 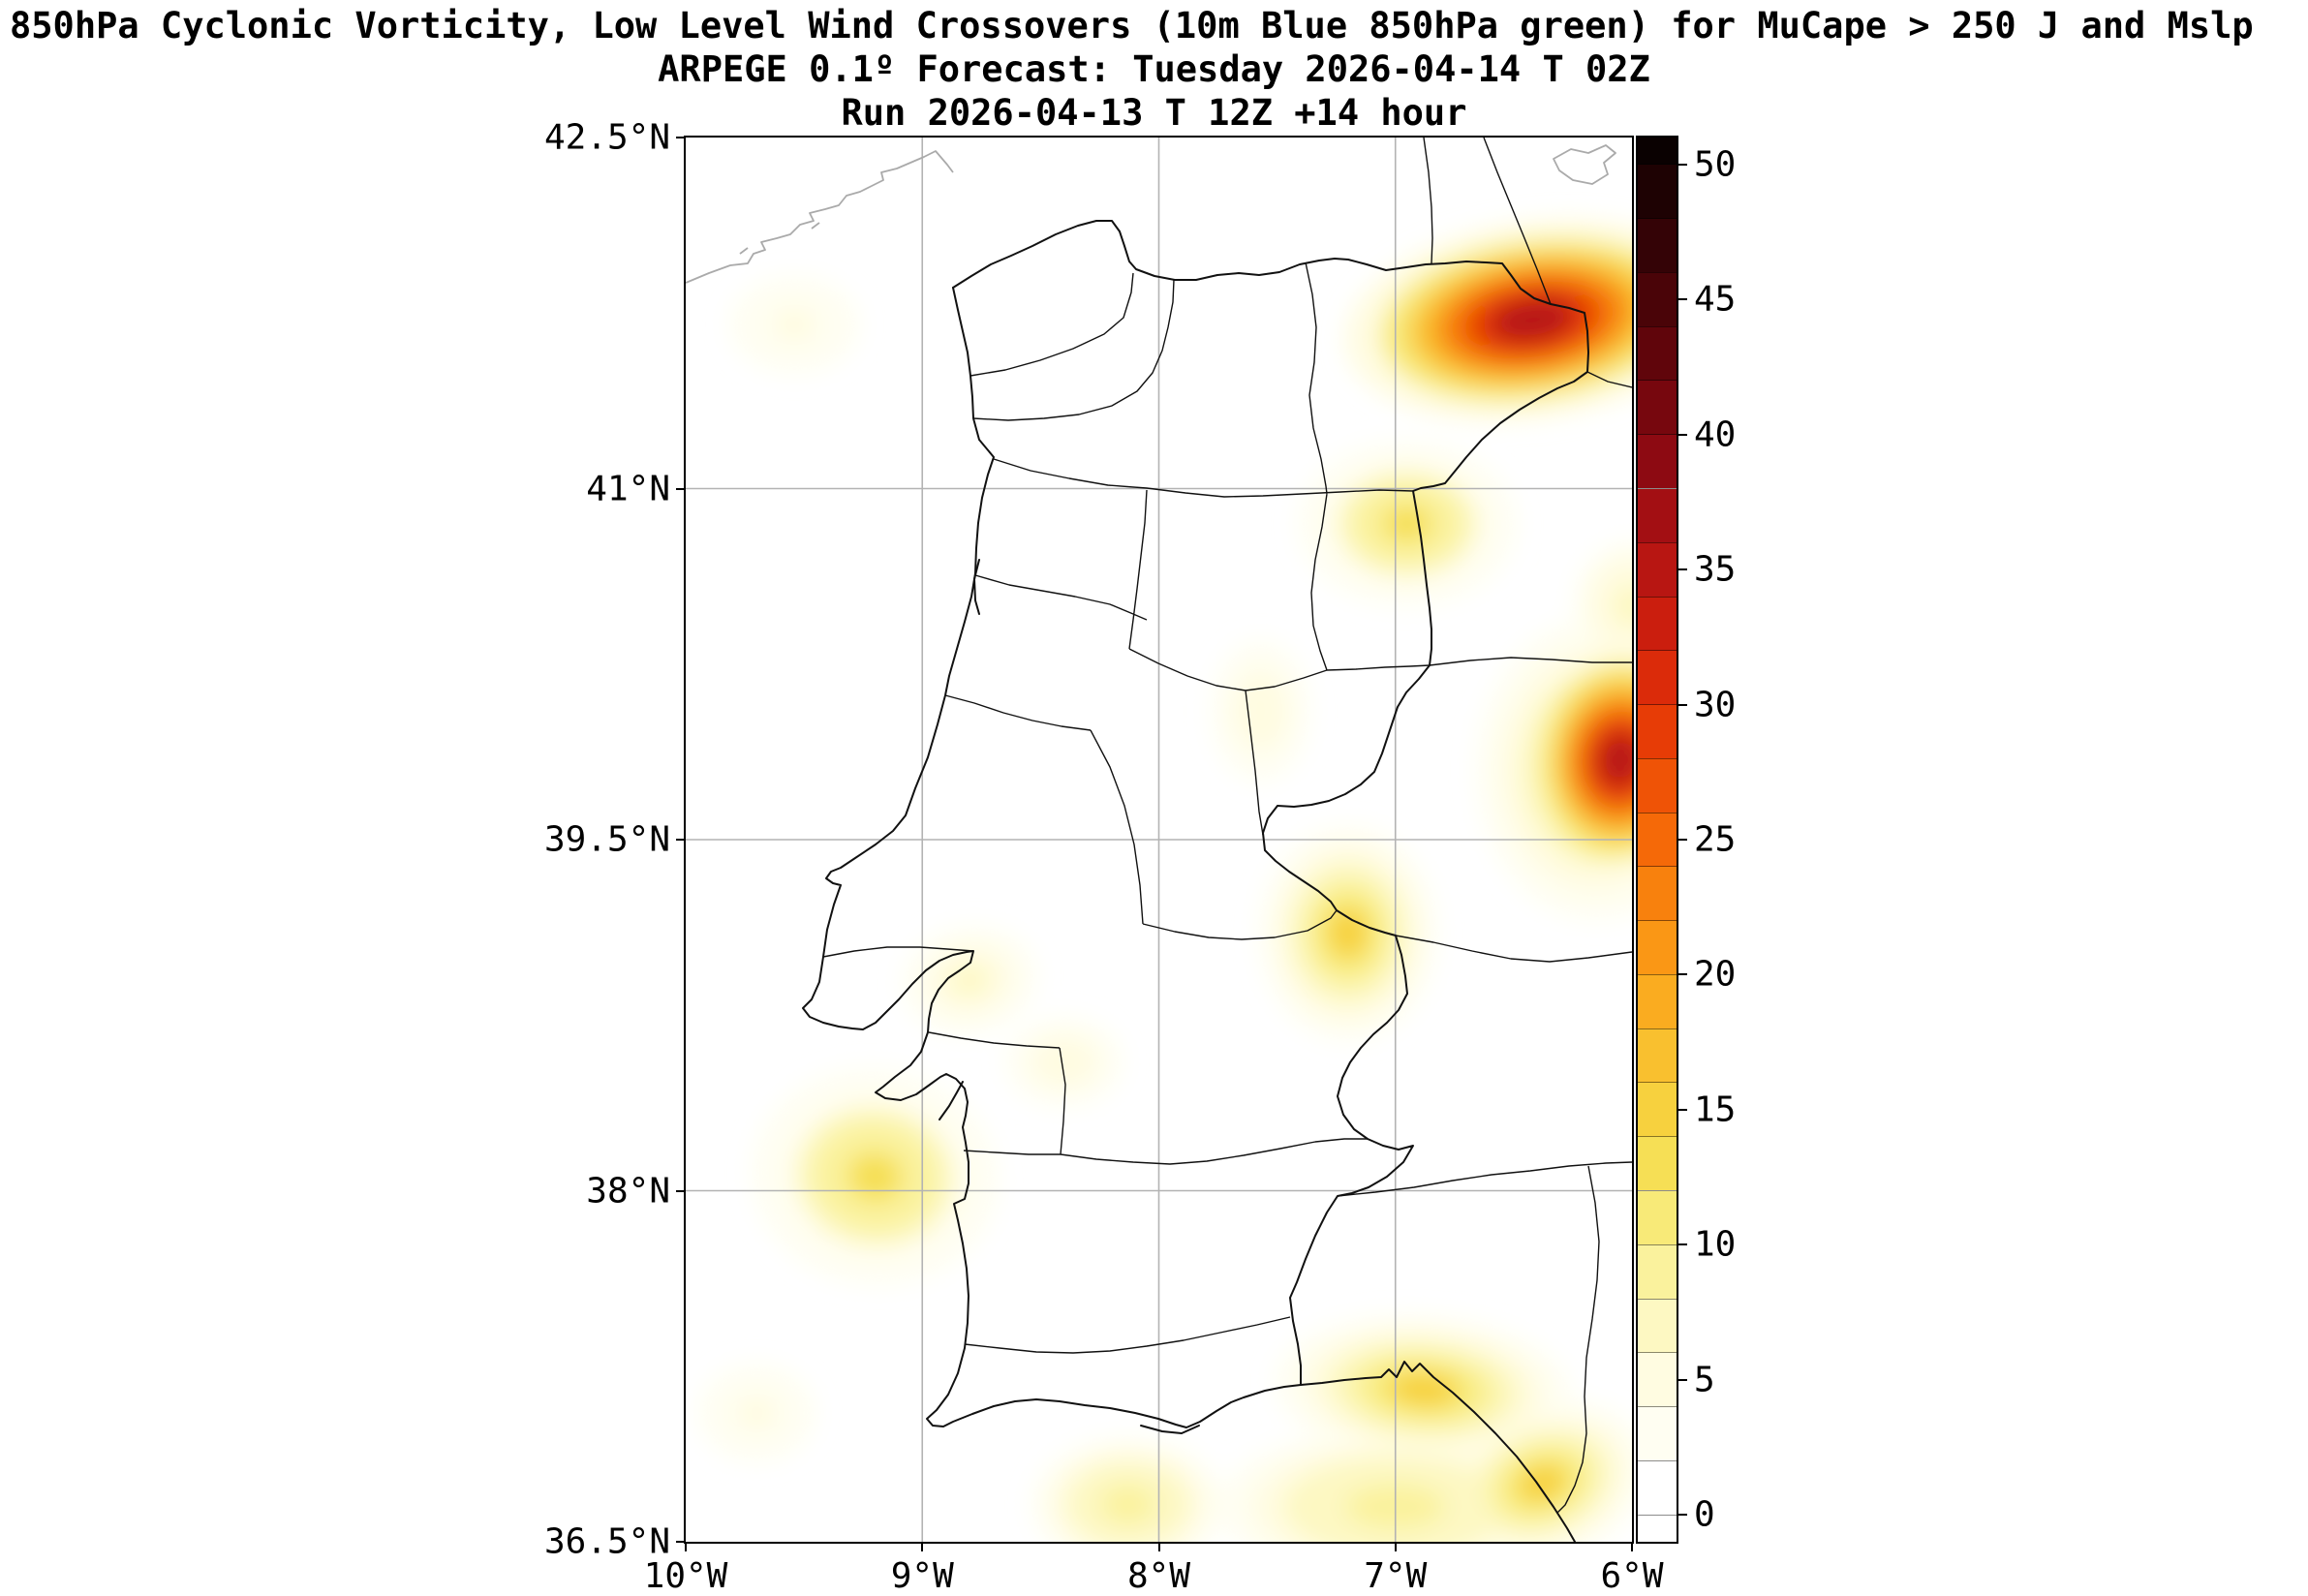 I want to click on colorbar, so click(x=1657, y=840).